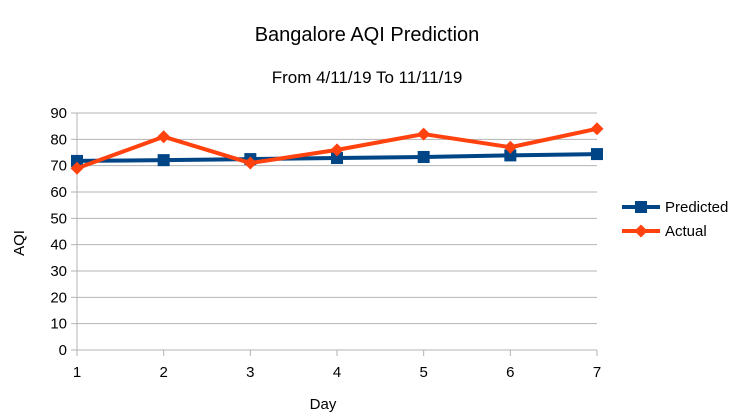 Image resolution: width=740 pixels, height=420 pixels. Describe the element at coordinates (19, 243) in the screenshot. I see `y-axis-label: AQI` at that location.